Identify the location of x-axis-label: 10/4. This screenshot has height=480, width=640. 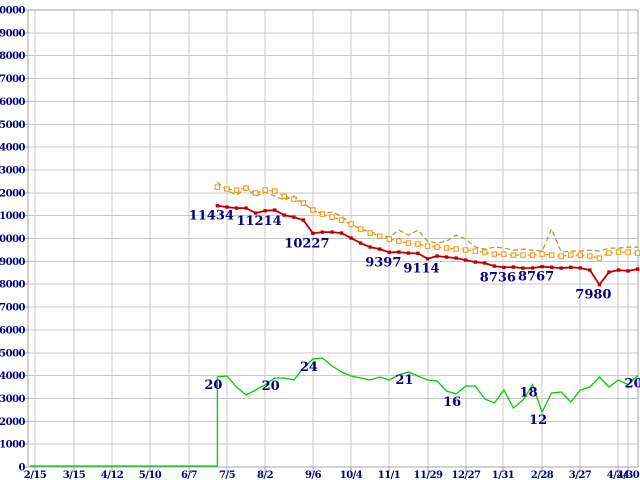
(351, 475).